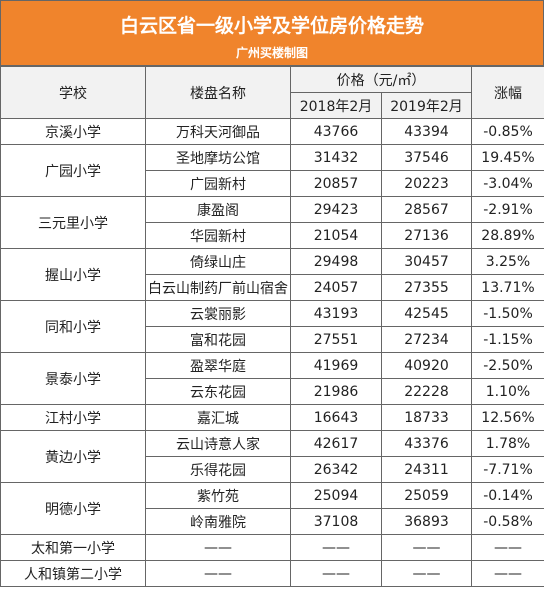  Describe the element at coordinates (426, 495) in the screenshot. I see `price-cell: 25059` at that location.